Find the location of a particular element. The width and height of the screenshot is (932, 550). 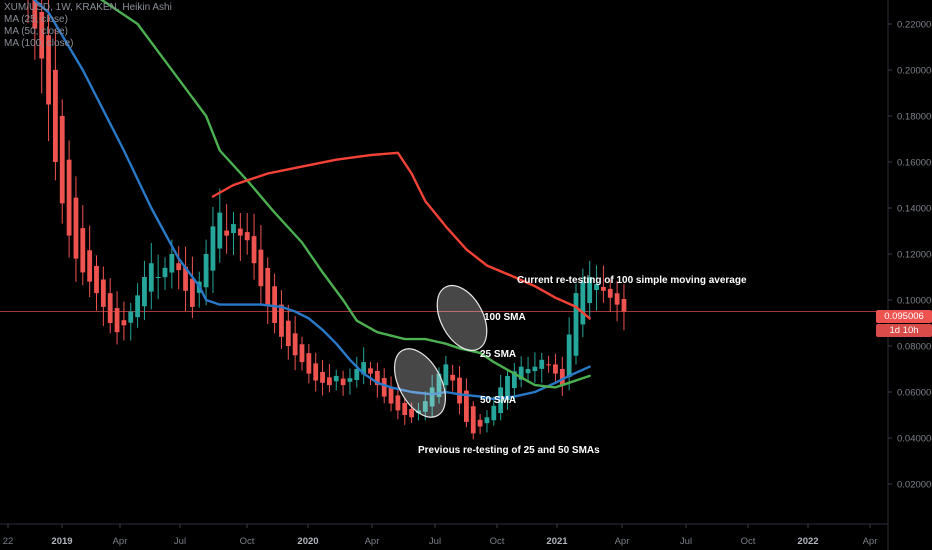

legend-ma25: MA (25, close) is located at coordinates (36, 19).